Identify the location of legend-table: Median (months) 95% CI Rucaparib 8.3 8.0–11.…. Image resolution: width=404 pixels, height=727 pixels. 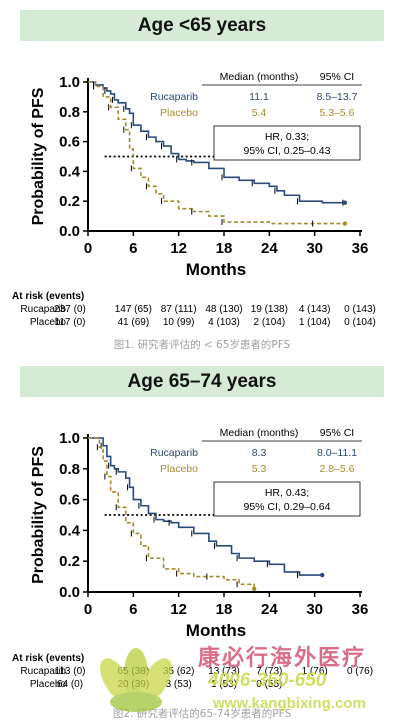
(256, 472).